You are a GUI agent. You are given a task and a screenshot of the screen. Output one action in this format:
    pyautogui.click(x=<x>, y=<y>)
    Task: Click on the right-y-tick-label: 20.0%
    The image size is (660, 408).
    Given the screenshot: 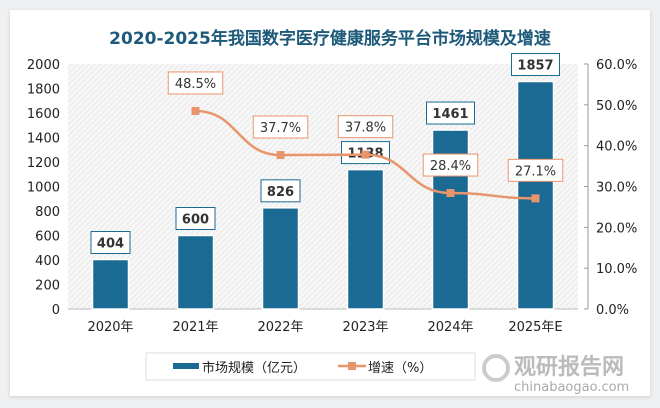 What is the action you would take?
    pyautogui.click(x=616, y=228)
    